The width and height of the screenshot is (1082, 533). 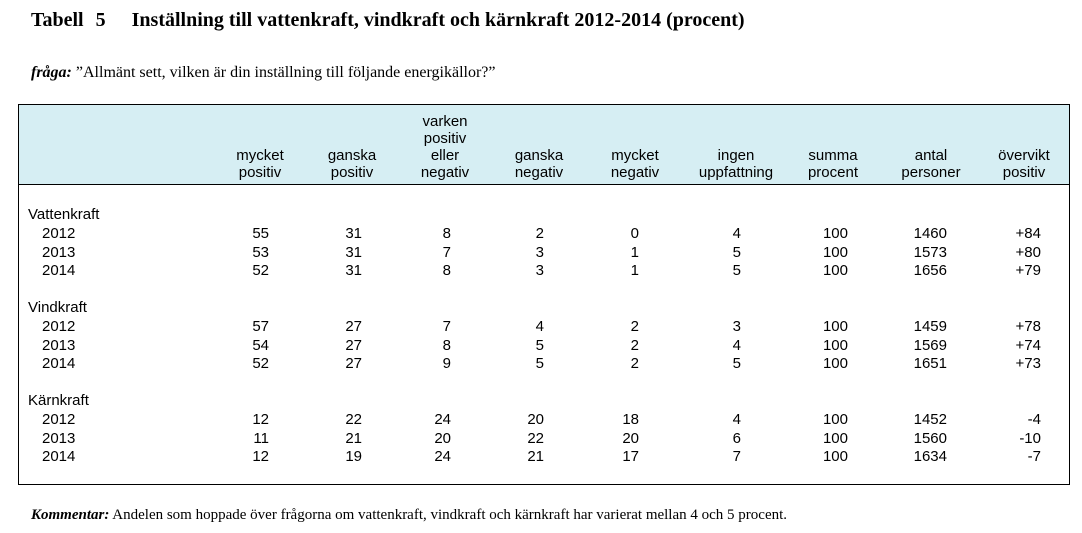 I want to click on table-cell: 17, so click(x=630, y=456).